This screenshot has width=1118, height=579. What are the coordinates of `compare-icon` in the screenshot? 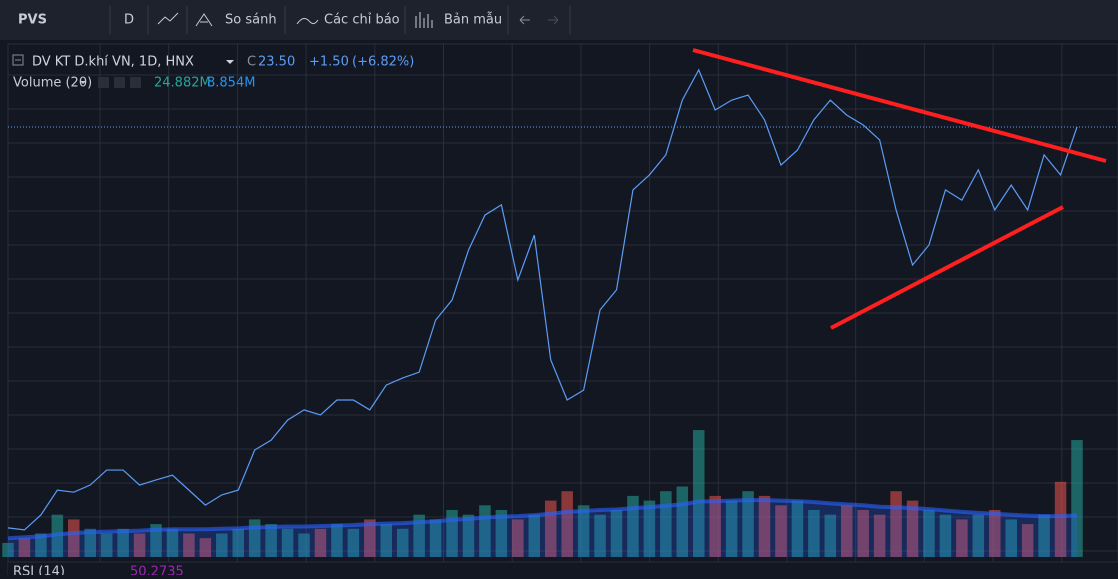 It's located at (204, 20).